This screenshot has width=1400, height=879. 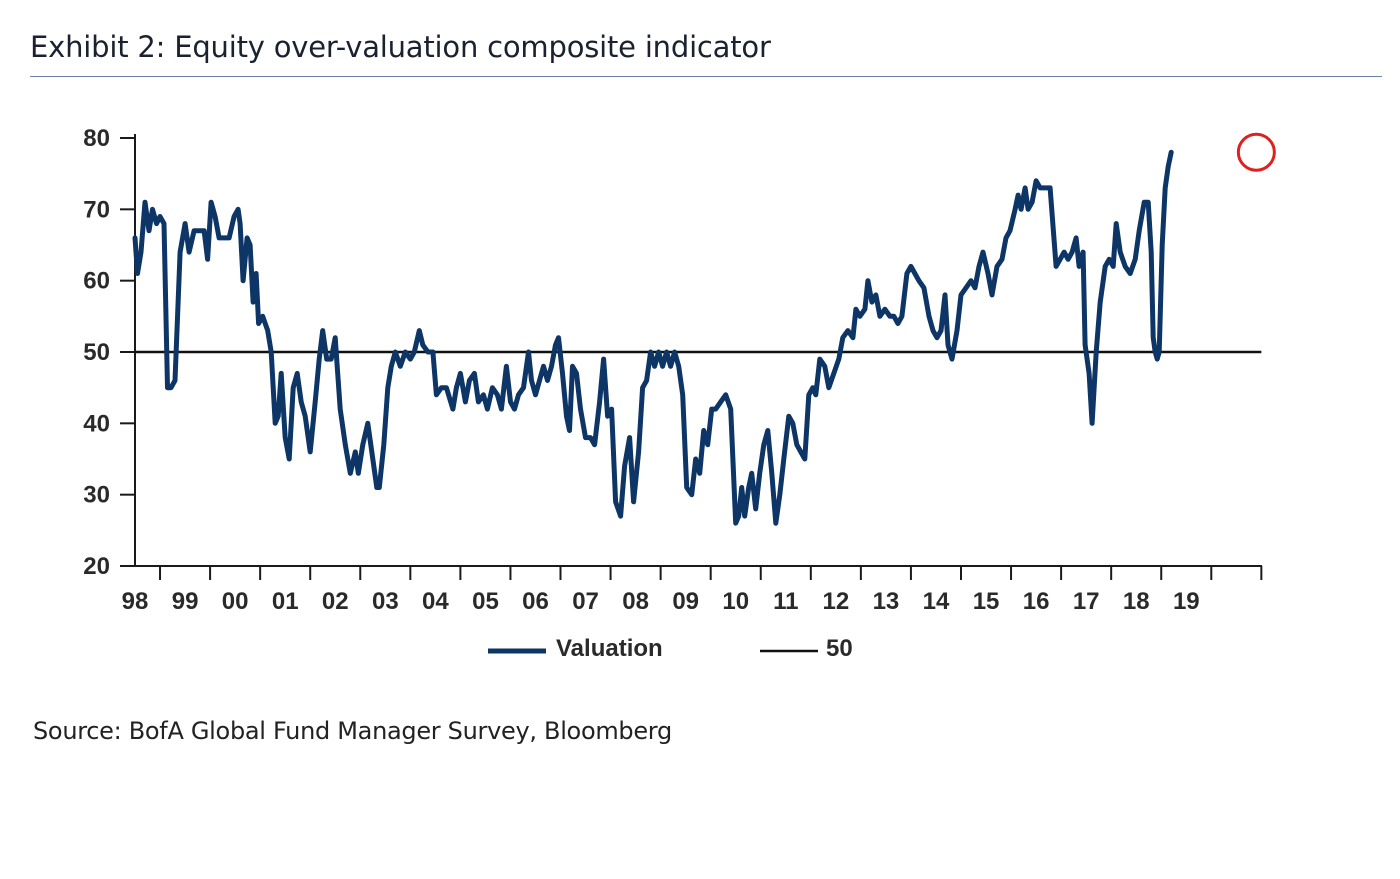 I want to click on highlight-circle-mark, so click(x=1256, y=152).